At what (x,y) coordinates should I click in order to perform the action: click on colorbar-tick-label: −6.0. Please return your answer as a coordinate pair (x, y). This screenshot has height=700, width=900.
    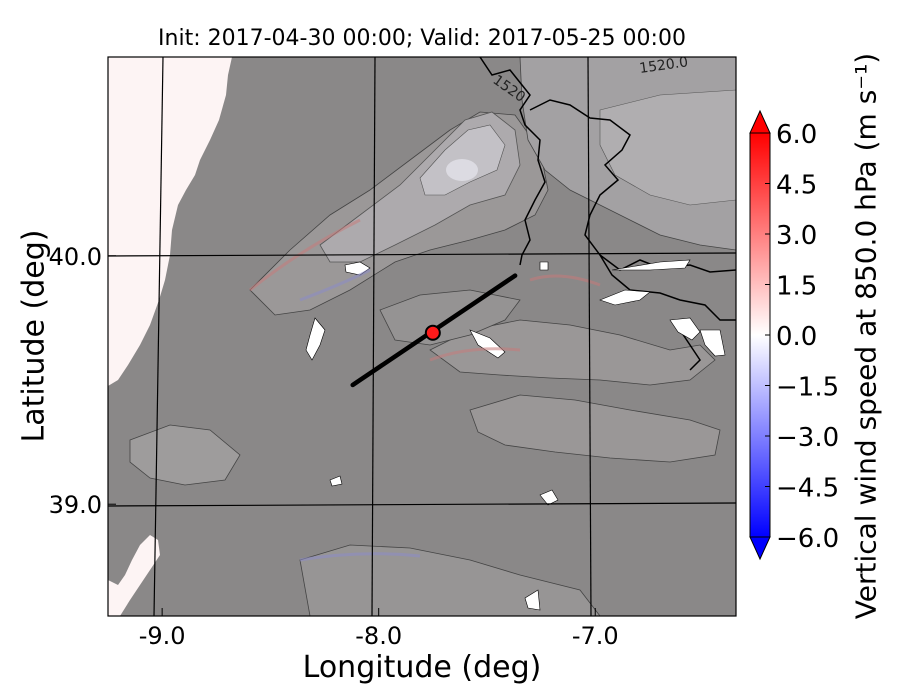
    Looking at the image, I should click on (807, 539).